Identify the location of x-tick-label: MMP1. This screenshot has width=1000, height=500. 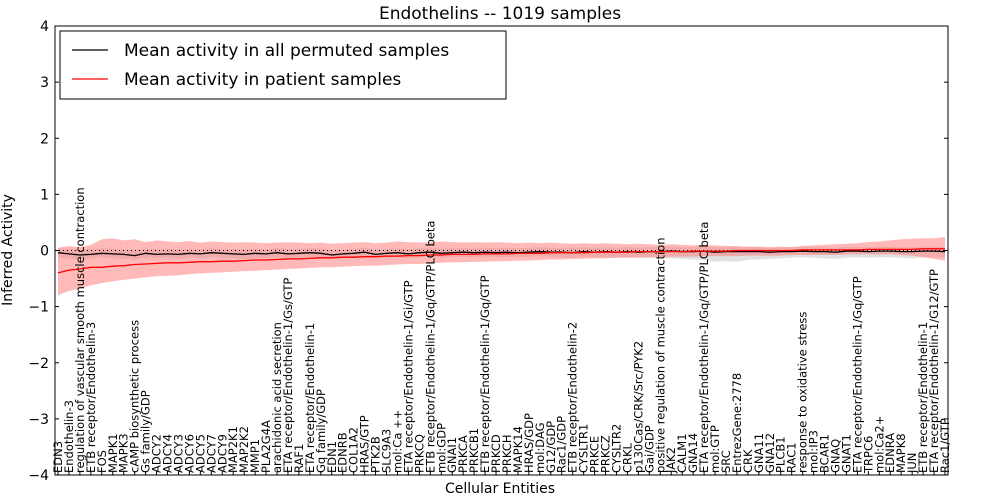
(255, 456).